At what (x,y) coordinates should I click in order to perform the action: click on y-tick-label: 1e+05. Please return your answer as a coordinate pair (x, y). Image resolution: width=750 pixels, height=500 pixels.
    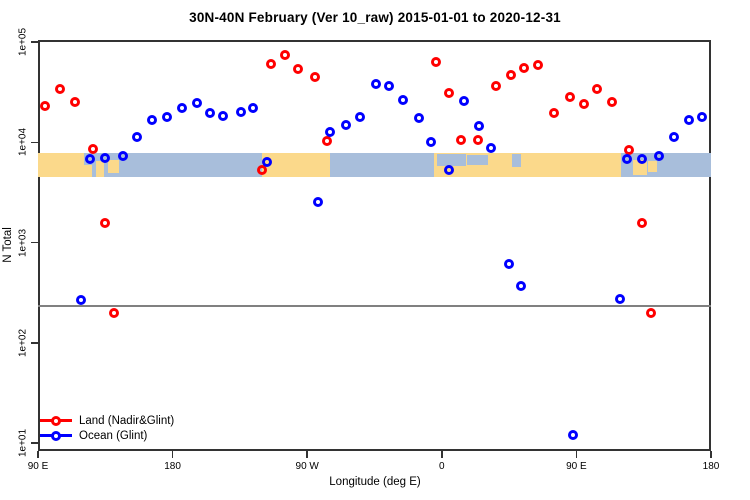
    Looking at the image, I should click on (23, 42).